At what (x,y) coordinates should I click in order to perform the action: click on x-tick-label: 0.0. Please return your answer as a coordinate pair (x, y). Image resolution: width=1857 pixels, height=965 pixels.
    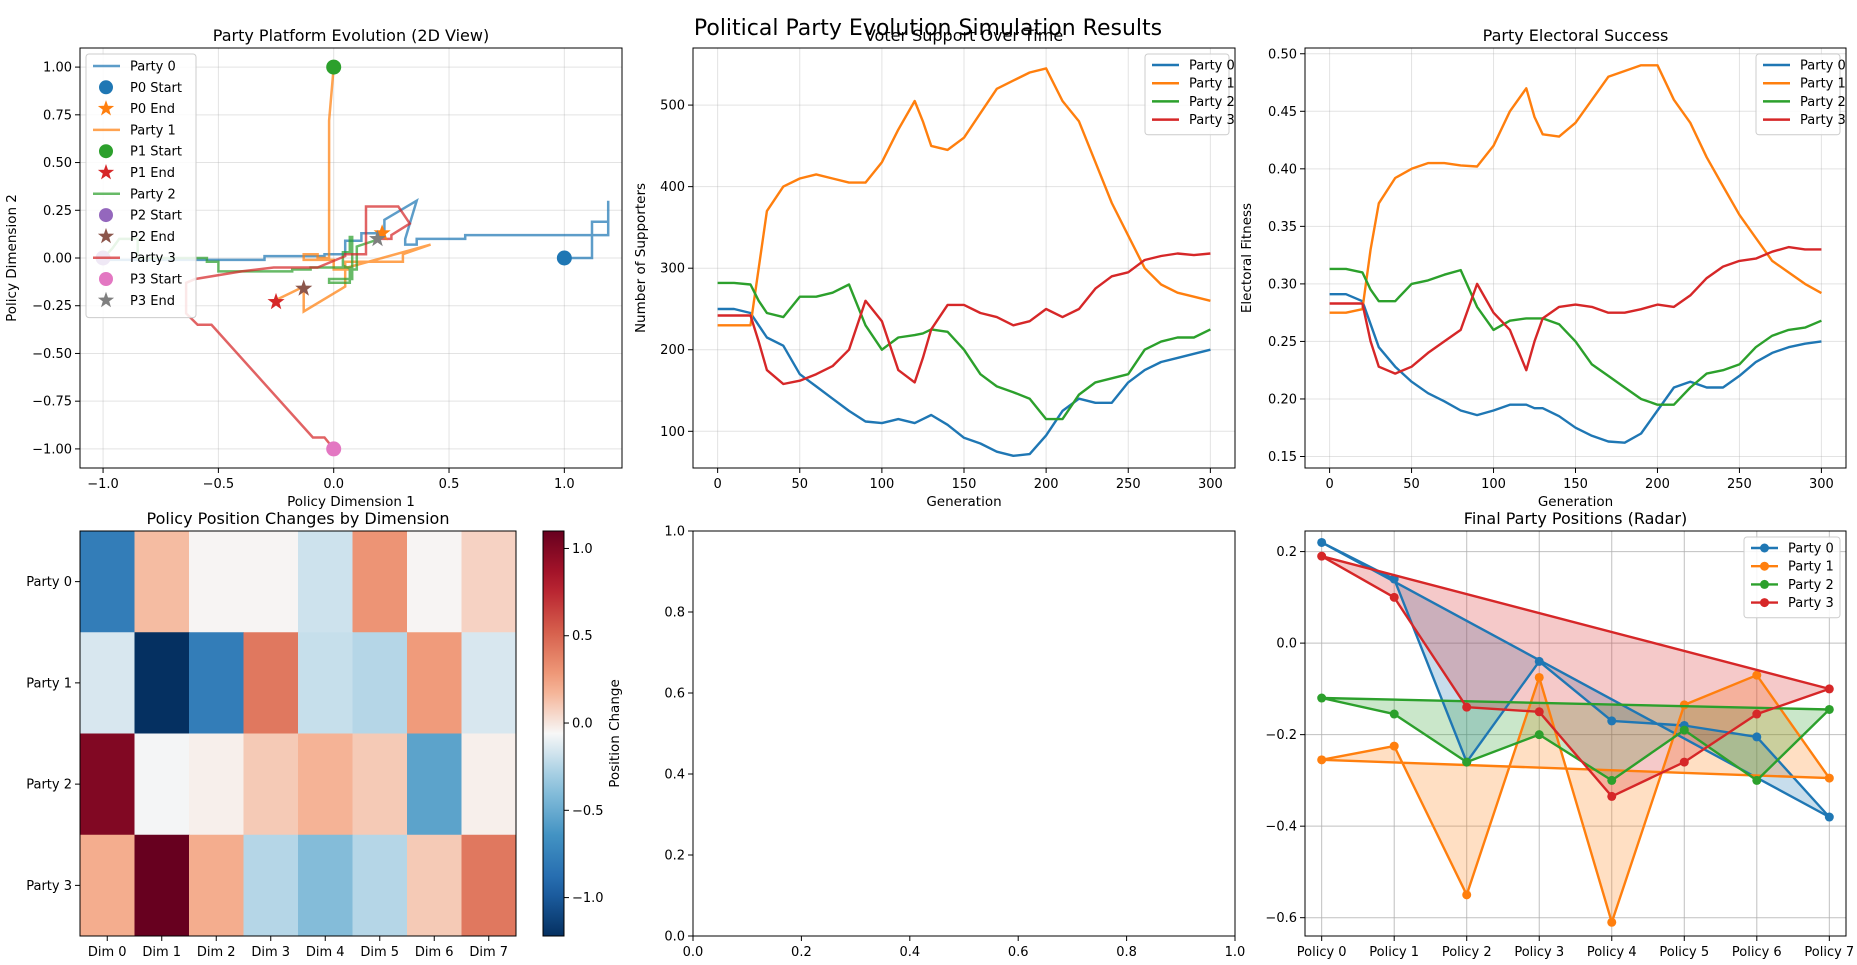
    Looking at the image, I should click on (333, 484).